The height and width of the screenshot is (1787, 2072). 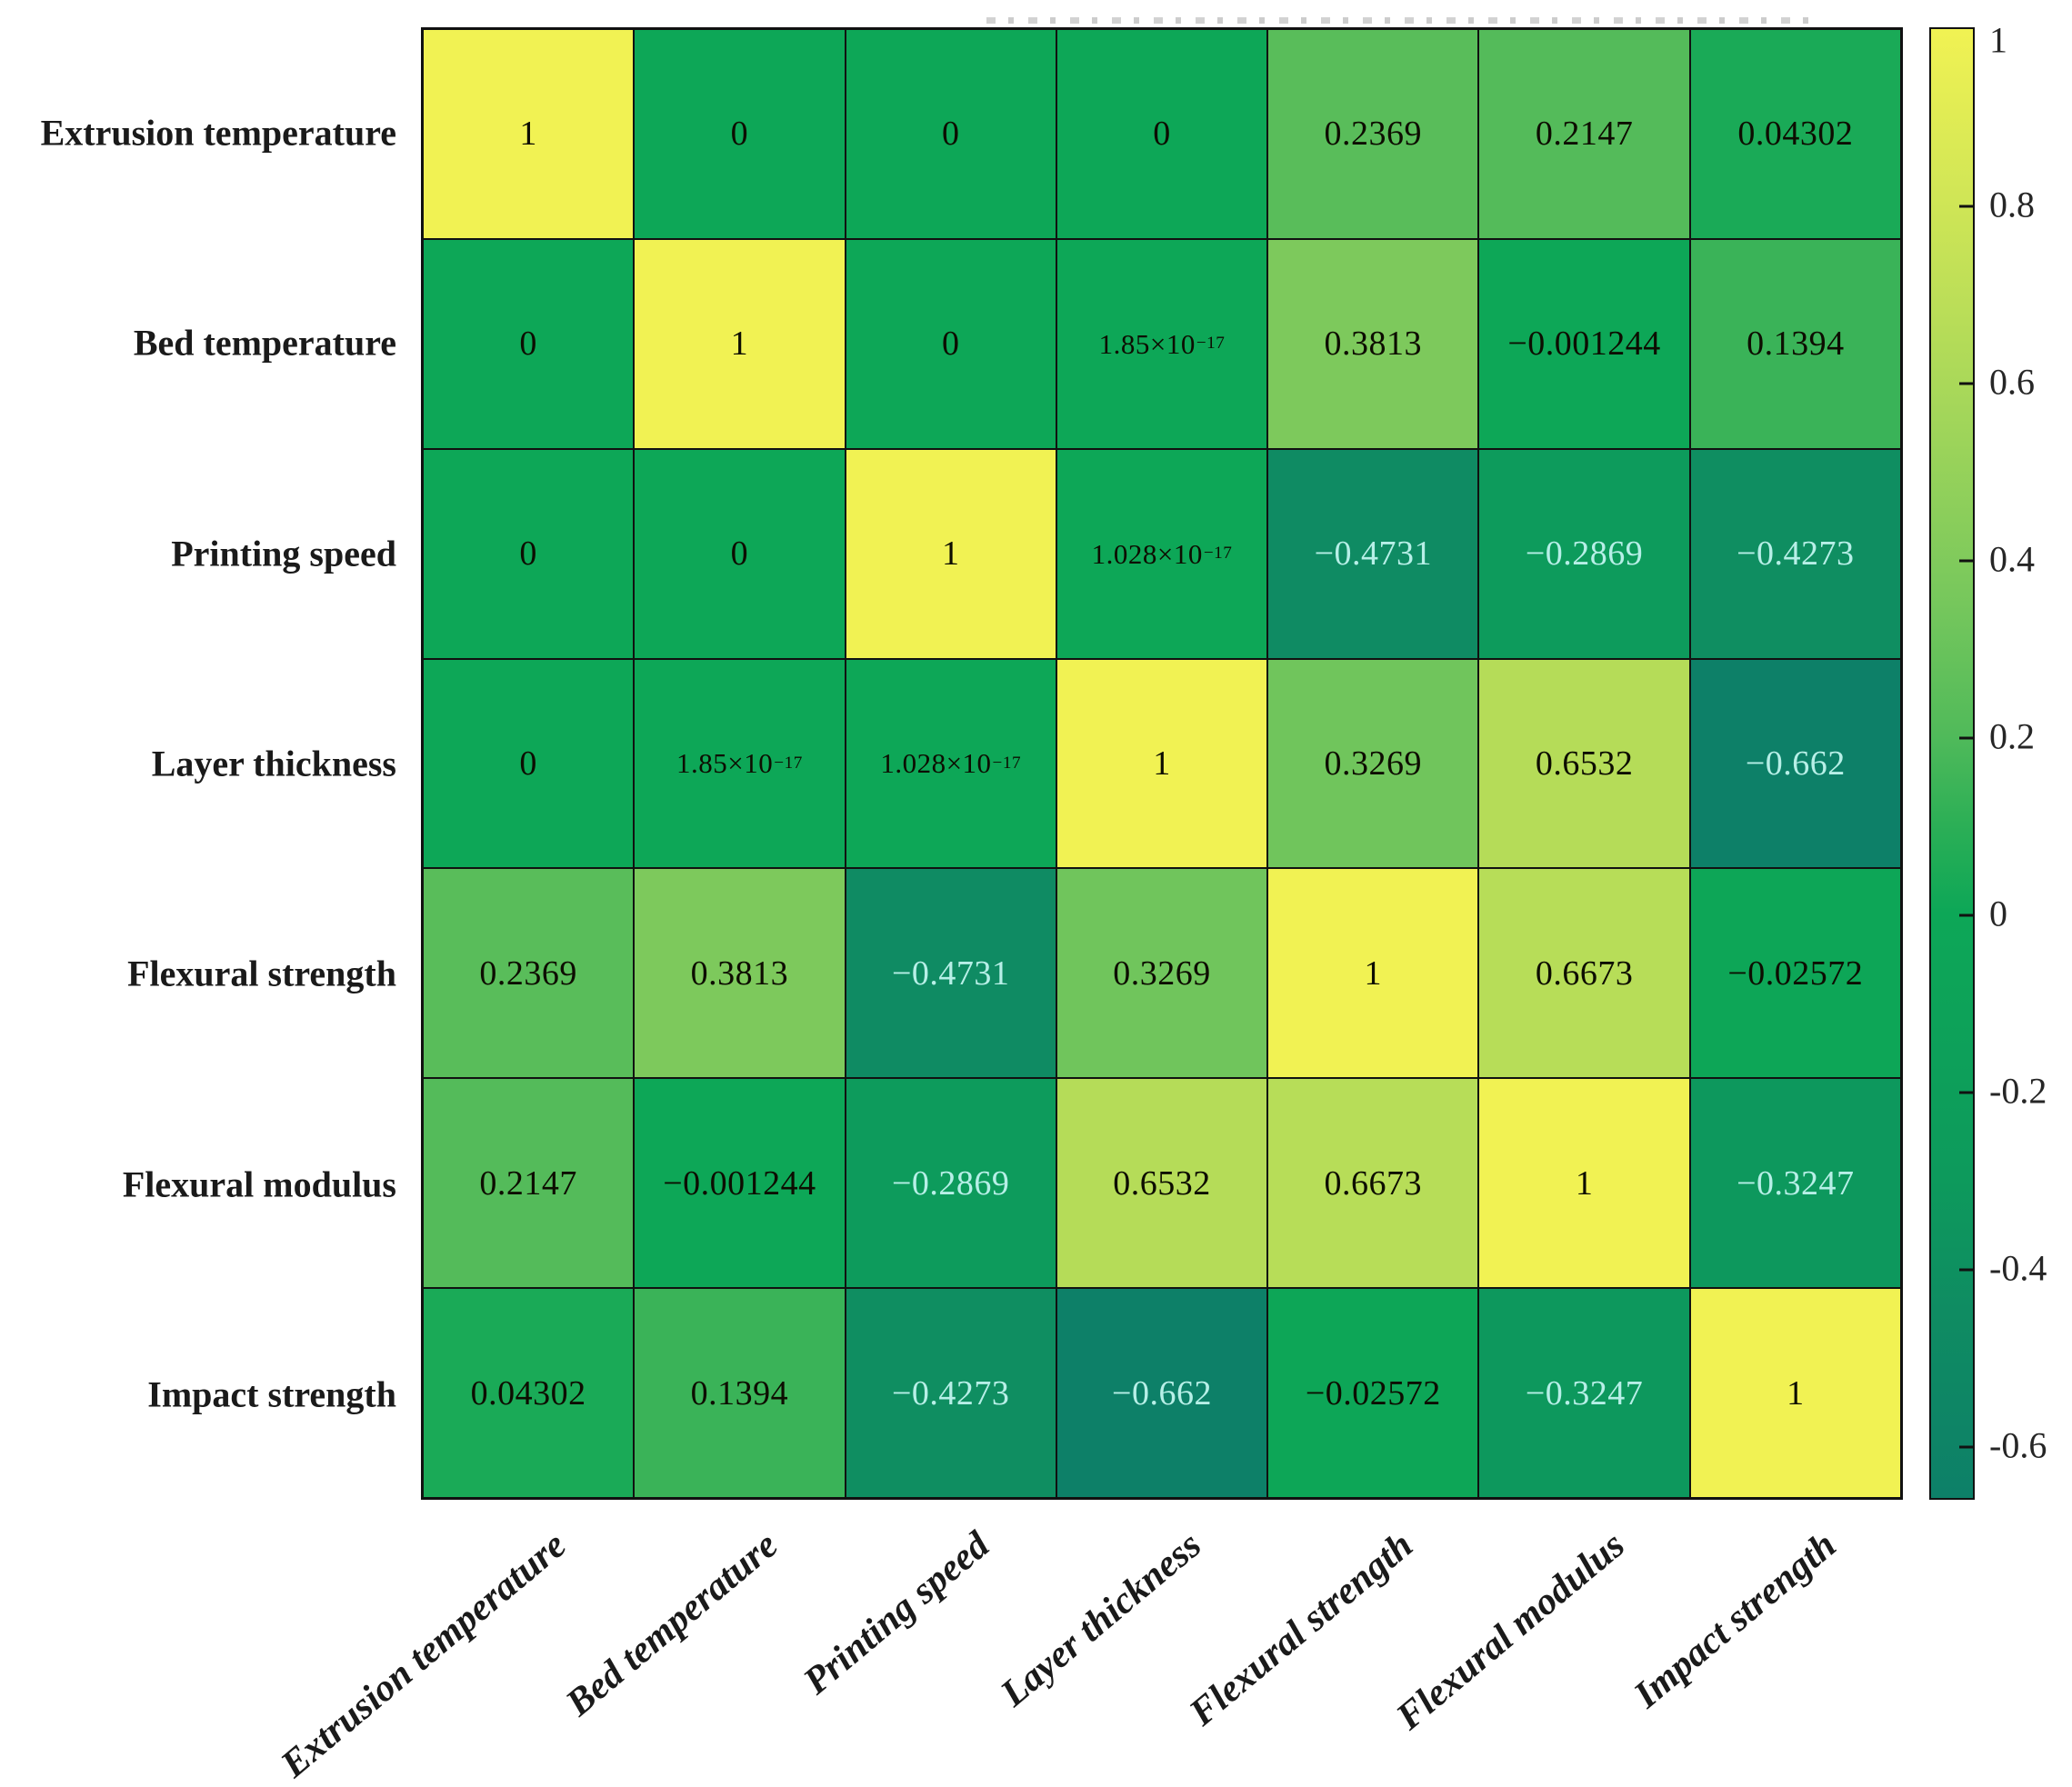 I want to click on cell-r2c3: 0, so click(x=951, y=343).